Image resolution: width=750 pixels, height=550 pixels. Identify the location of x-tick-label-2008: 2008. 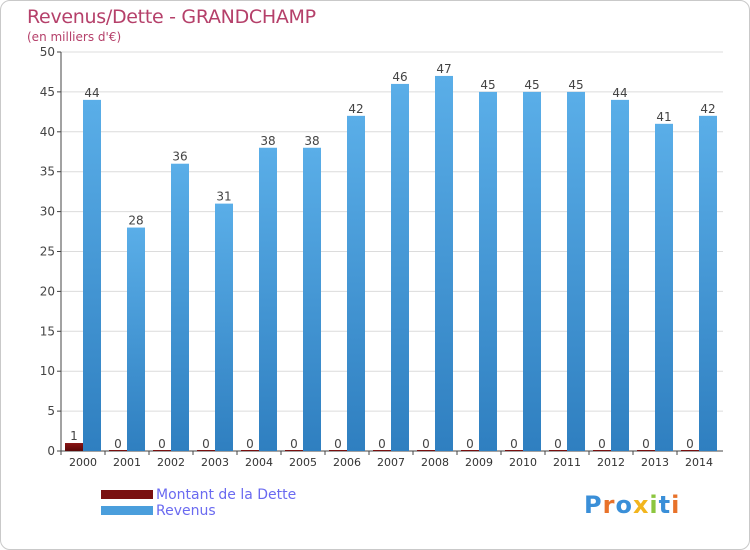
(435, 462).